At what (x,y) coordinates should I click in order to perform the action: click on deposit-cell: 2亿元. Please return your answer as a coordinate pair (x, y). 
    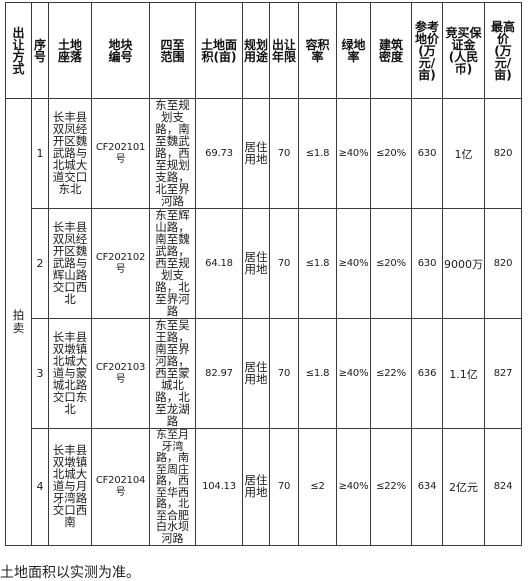
    Looking at the image, I should click on (463, 487).